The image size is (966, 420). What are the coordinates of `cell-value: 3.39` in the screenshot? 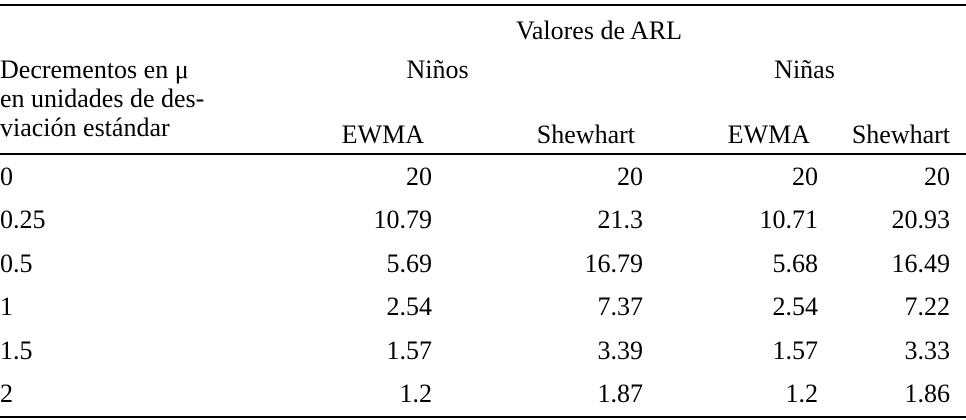 It's located at (620, 350).